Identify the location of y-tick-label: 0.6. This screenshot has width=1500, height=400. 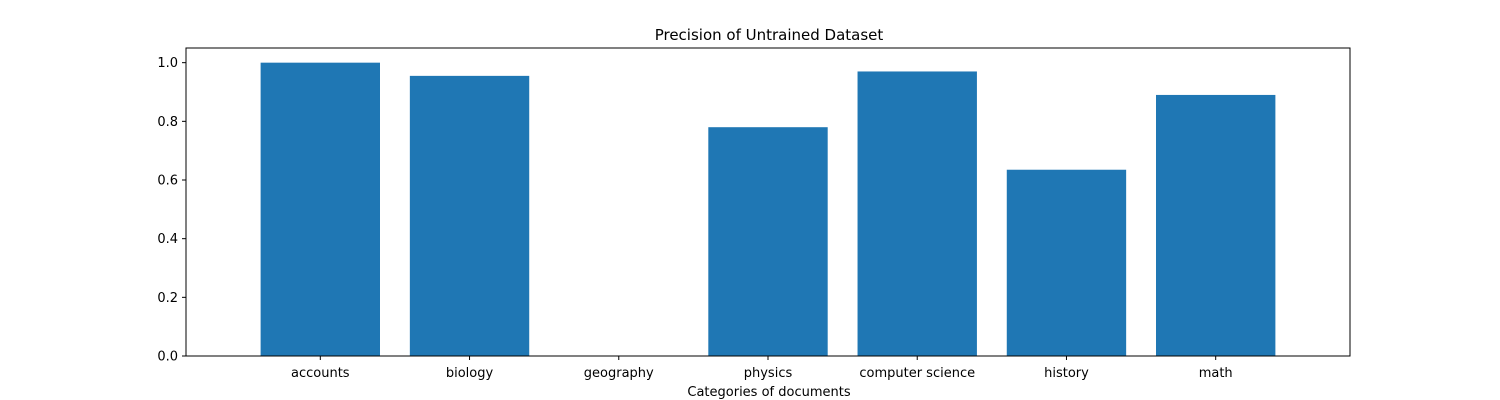
(167, 181).